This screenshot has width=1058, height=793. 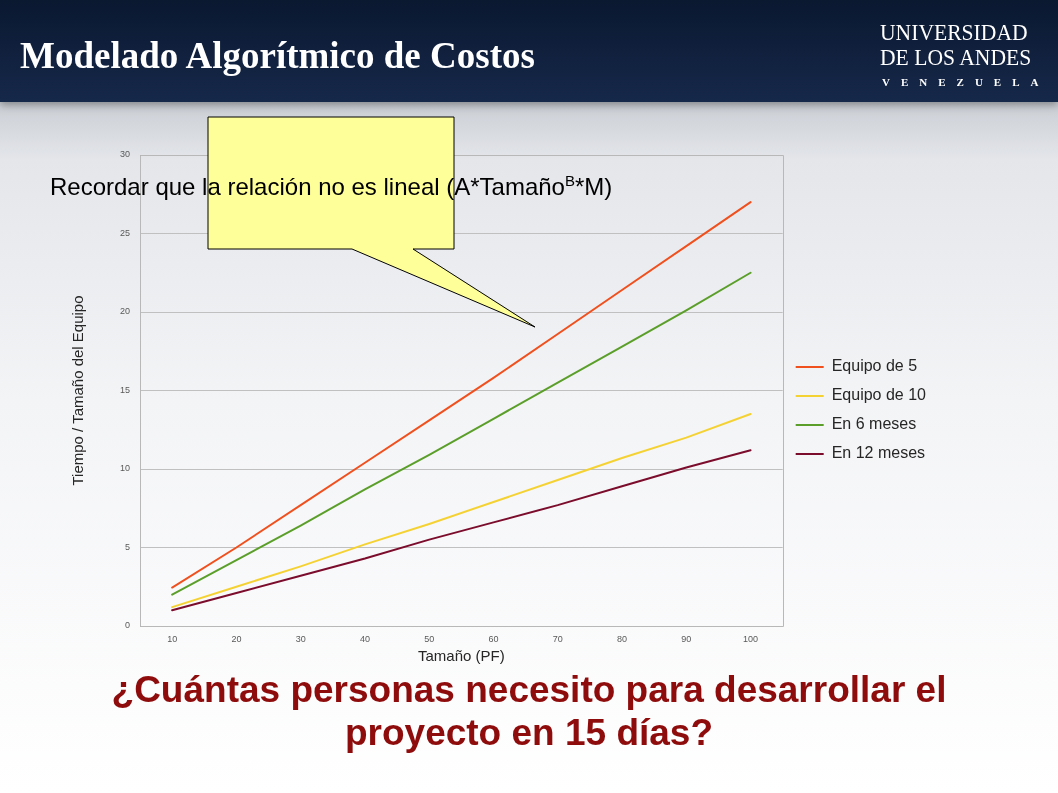 I want to click on x-tick-label: 90, so click(x=686, y=638).